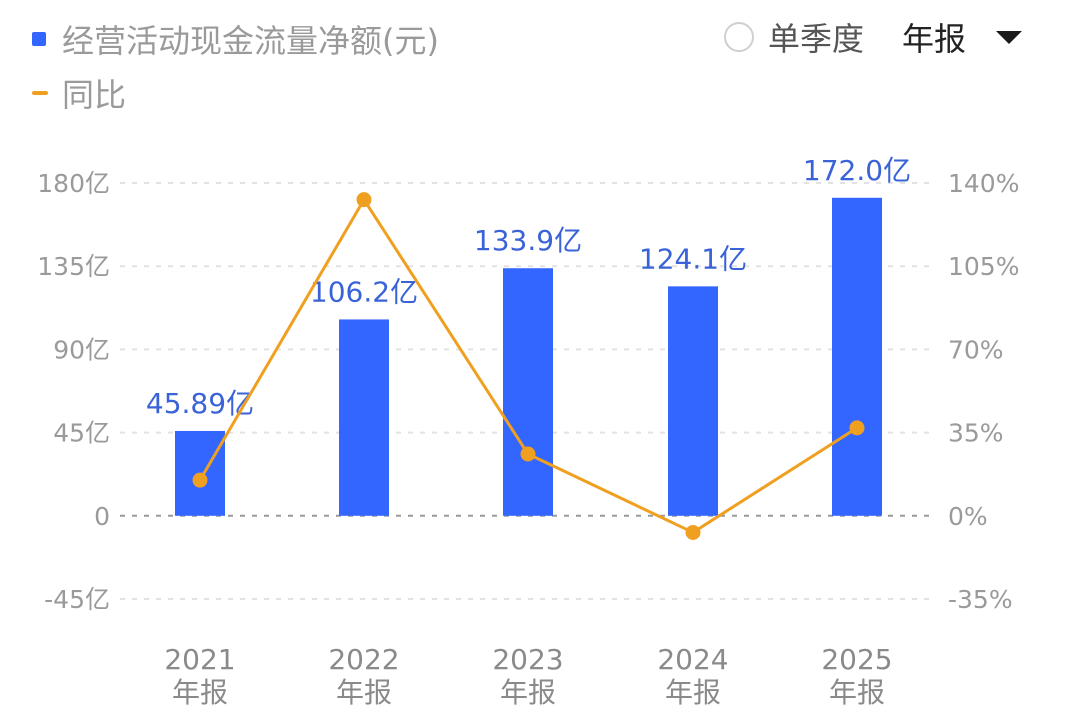  What do you see at coordinates (857, 170) in the screenshot?
I see `bar-data-label: 172.0亿` at bounding box center [857, 170].